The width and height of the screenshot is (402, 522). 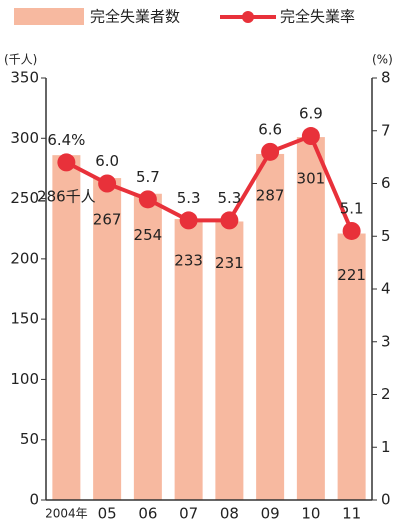 I want to click on x-tick-label: 11, so click(x=351, y=513).